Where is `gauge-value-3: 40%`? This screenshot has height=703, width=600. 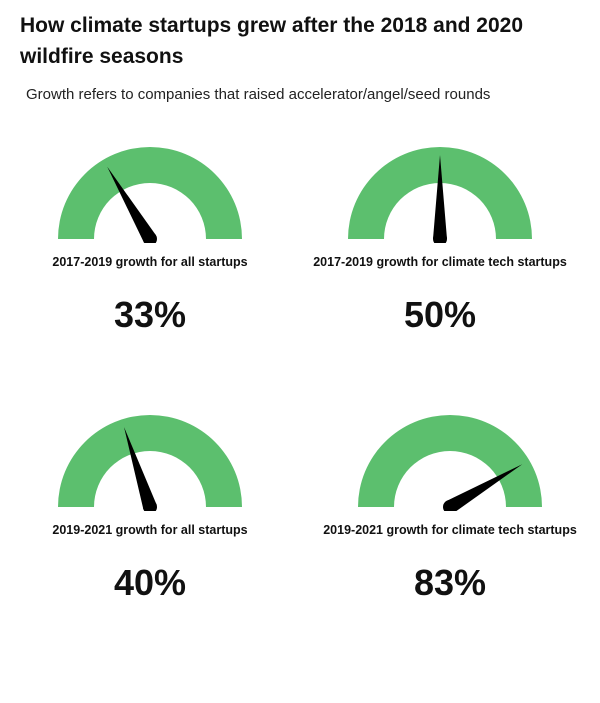 gauge-value-3: 40% is located at coordinates (150, 582).